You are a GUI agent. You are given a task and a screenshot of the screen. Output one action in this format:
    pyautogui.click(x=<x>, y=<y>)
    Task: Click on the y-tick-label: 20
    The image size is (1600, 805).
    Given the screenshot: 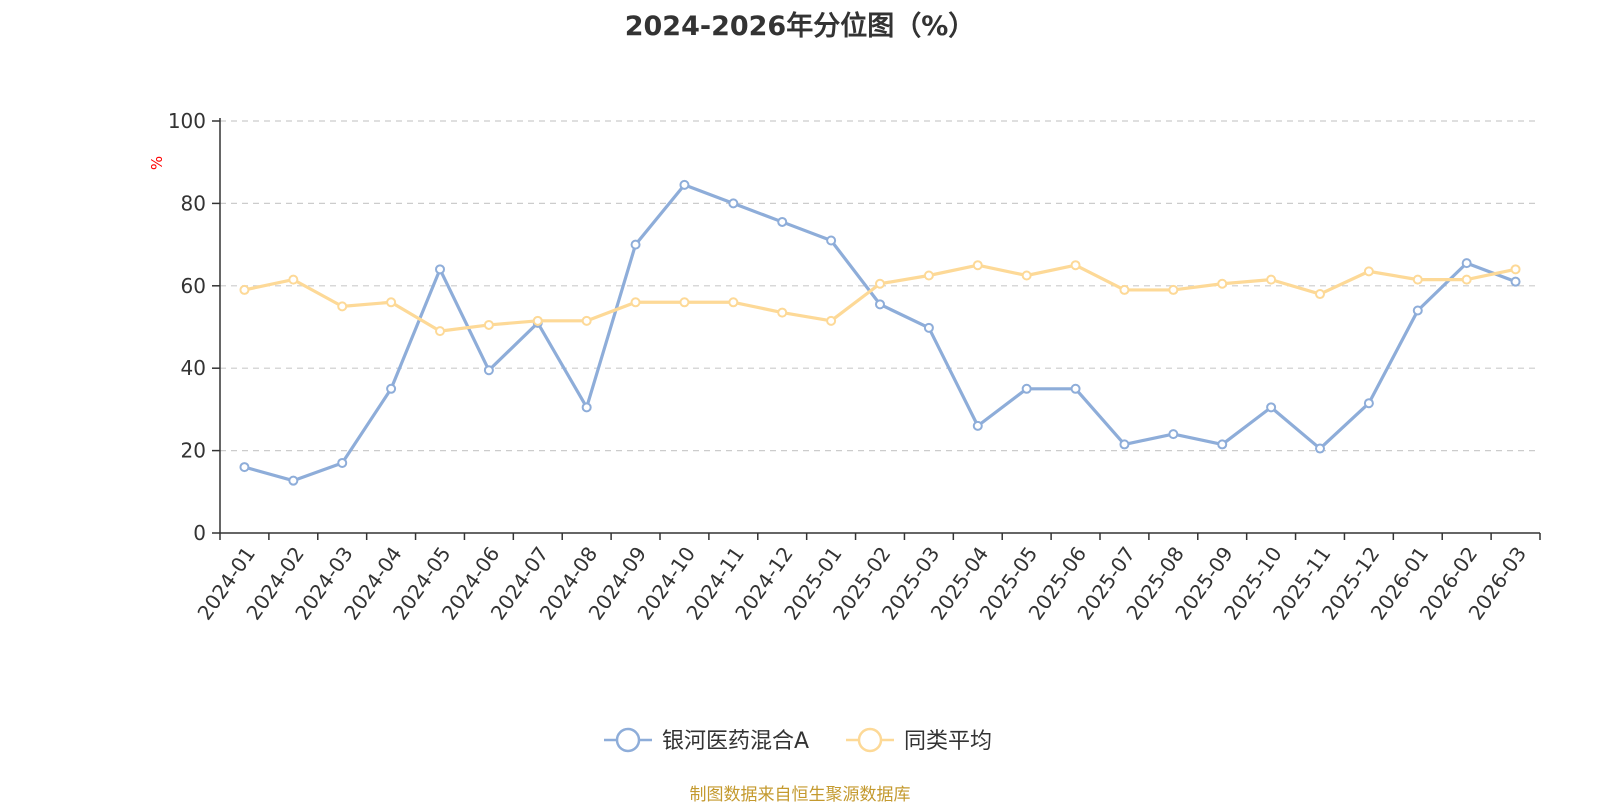 What is the action you would take?
    pyautogui.click(x=193, y=451)
    